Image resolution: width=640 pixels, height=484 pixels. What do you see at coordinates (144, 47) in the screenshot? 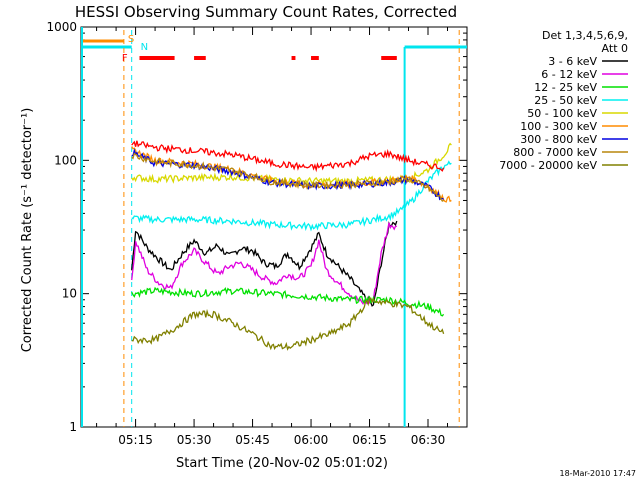
I see `flag-label: N` at bounding box center [144, 47].